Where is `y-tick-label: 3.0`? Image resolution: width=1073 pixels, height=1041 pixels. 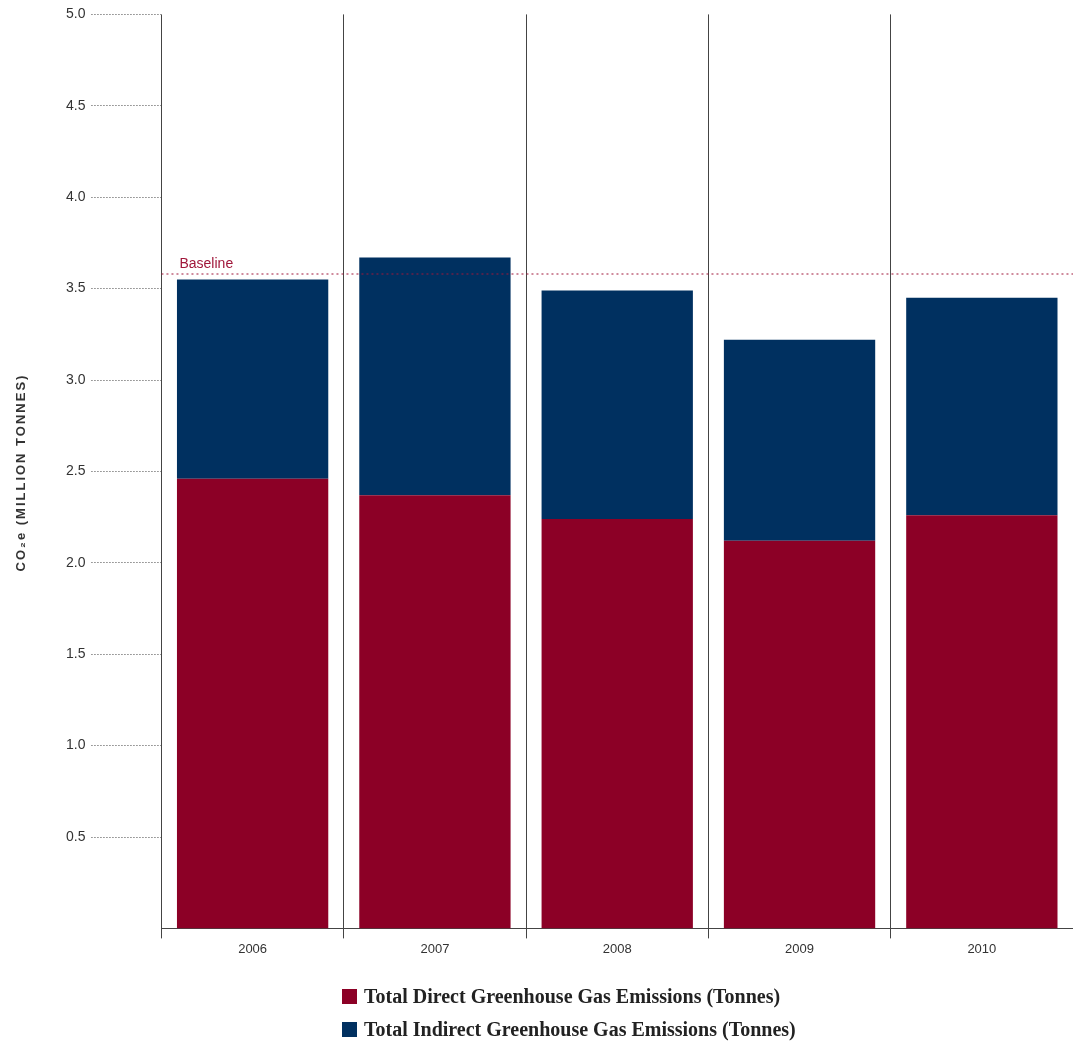 y-tick-label: 3.0 is located at coordinates (75, 378).